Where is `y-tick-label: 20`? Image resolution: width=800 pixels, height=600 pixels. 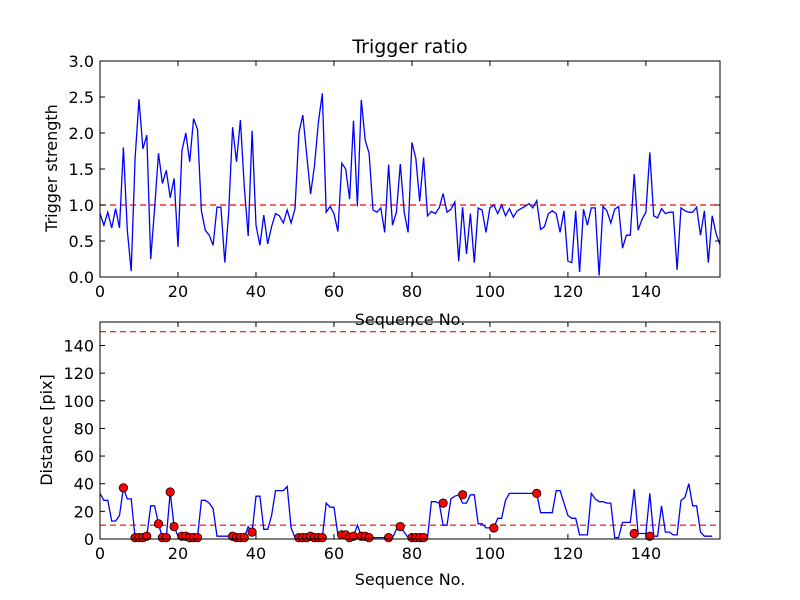
y-tick-label: 20 is located at coordinates (84, 511).